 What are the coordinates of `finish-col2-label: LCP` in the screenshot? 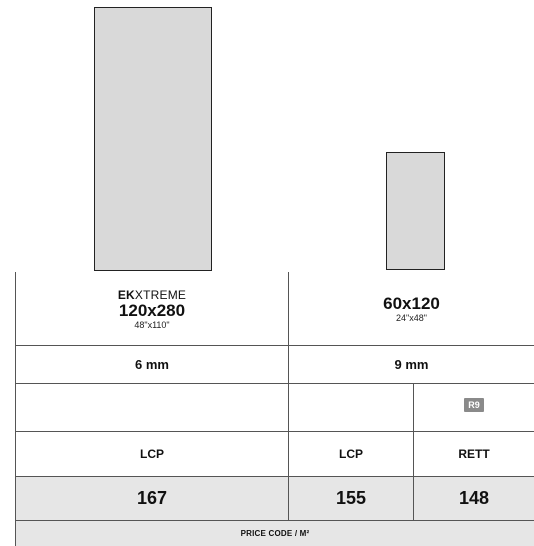 It's located at (351, 454).